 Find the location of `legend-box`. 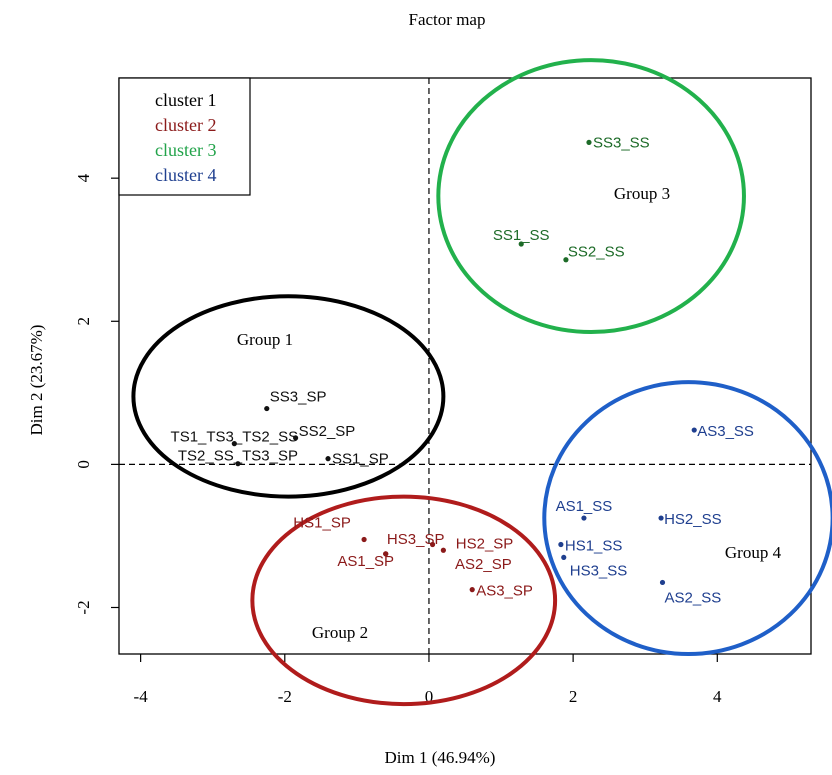

legend-box is located at coordinates (184, 136).